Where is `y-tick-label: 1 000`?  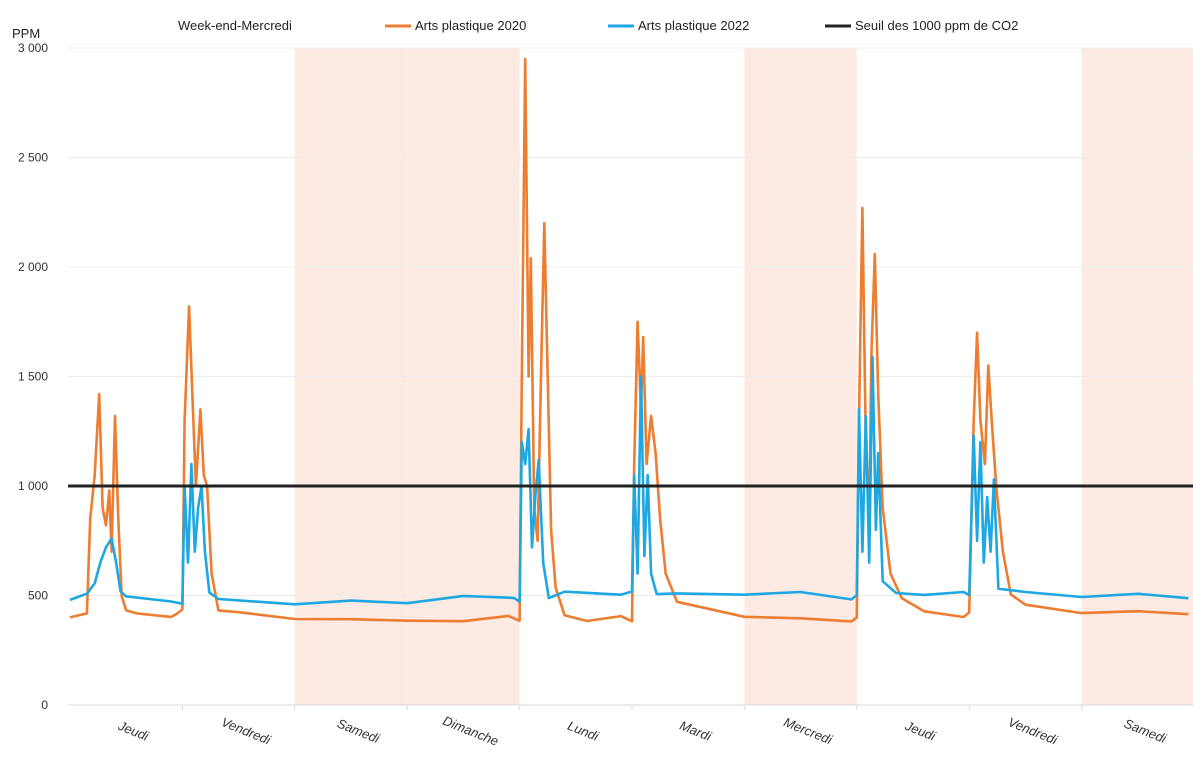
y-tick-label: 1 000 is located at coordinates (33, 486).